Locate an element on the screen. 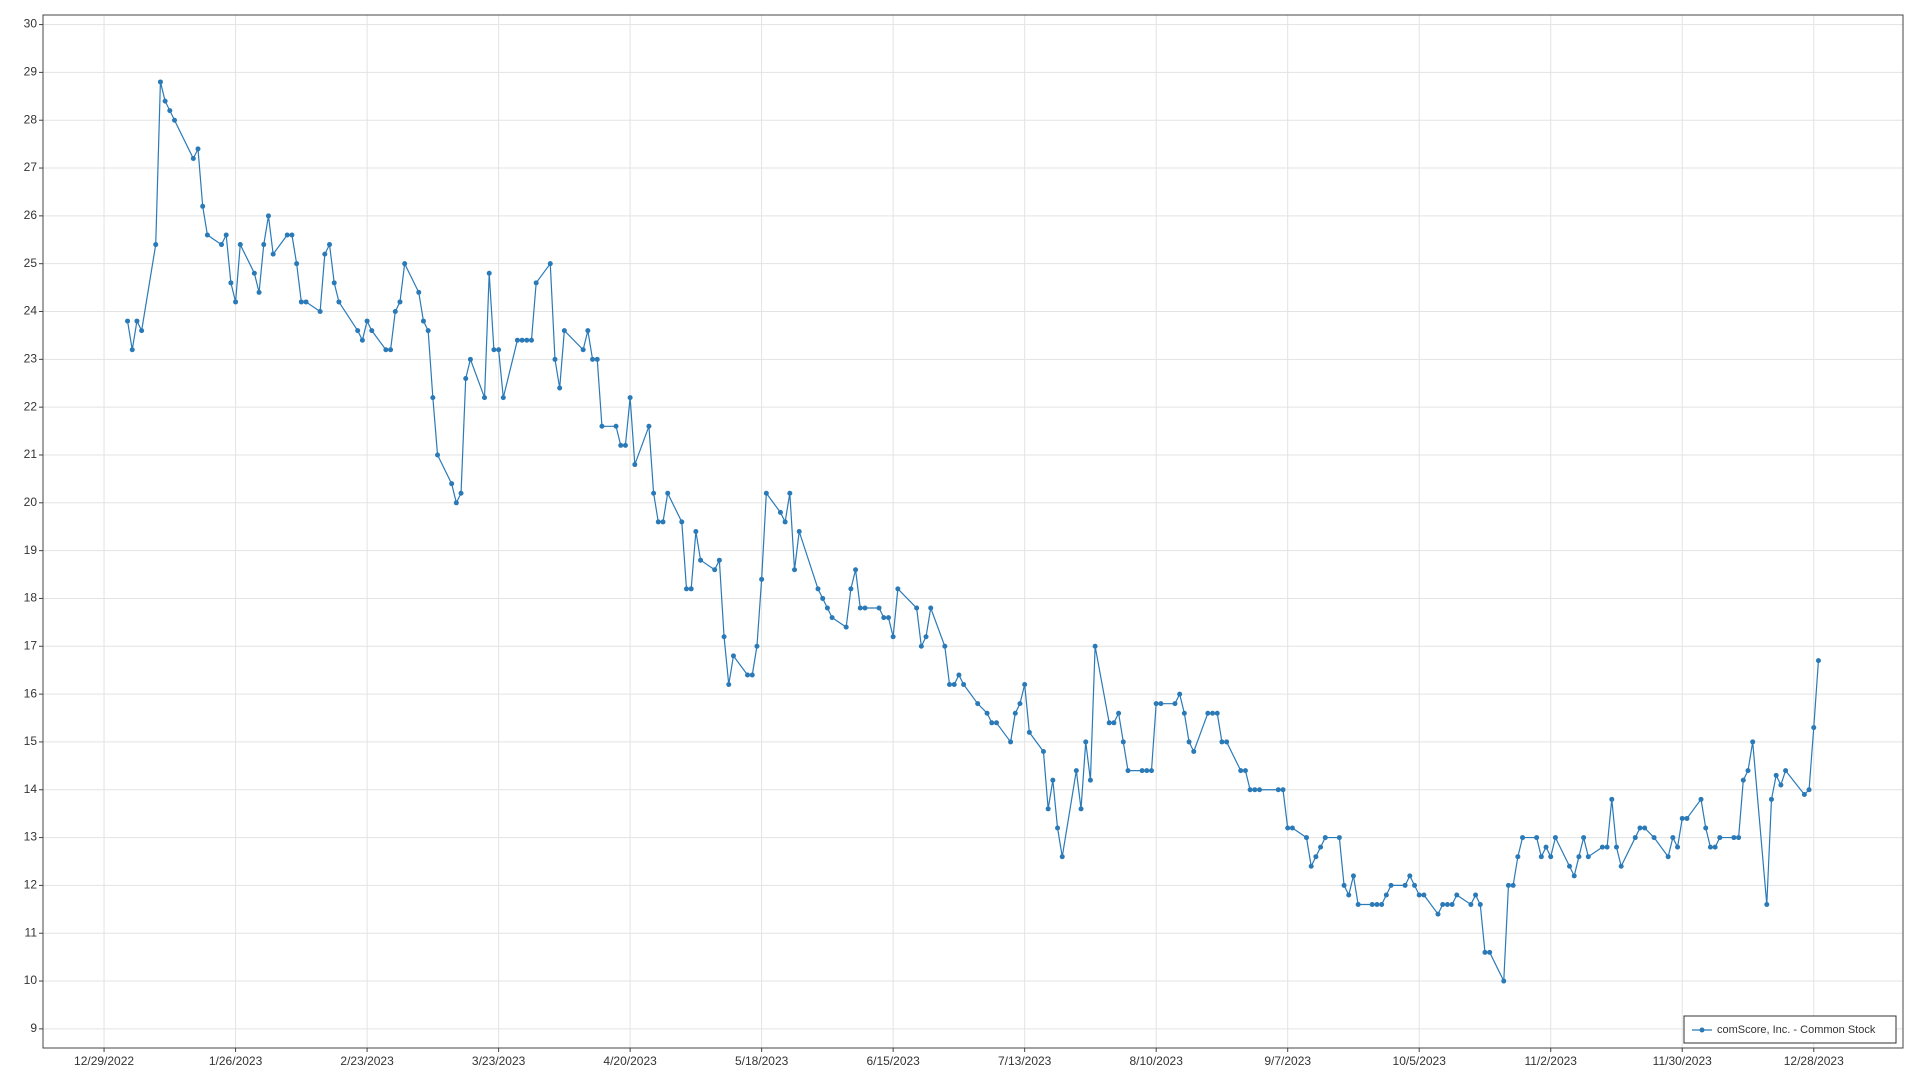 This screenshot has height=1080, width=1920. y-tick-label: 23 is located at coordinates (31, 359).